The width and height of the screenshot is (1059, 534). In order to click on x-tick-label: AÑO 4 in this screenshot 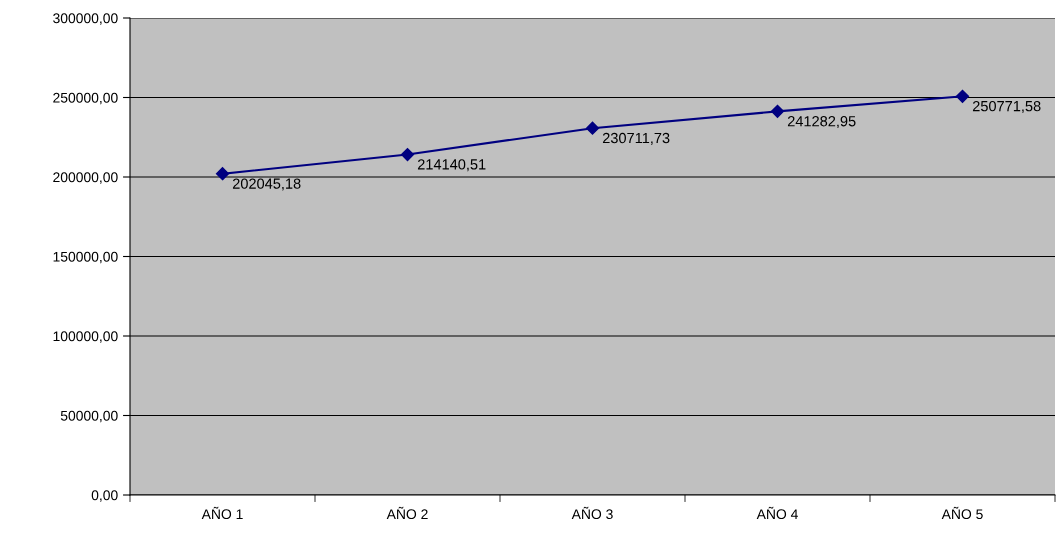, I will do `click(777, 513)`.